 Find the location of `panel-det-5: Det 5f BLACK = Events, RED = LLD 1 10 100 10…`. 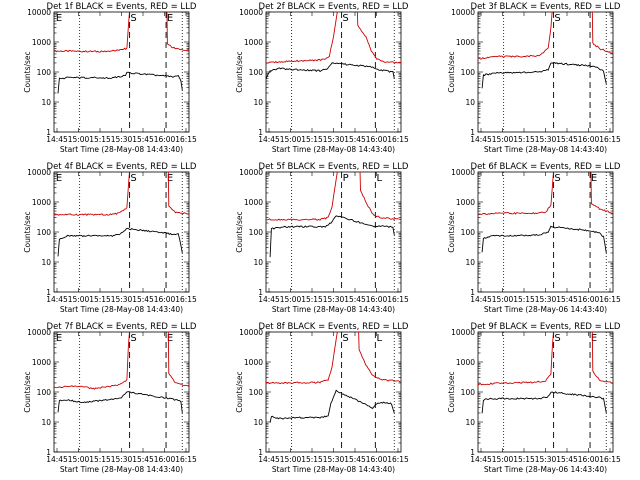

panel-det-5: Det 5f BLACK = Events, RED = LLD 1 10 100 10… is located at coordinates (322, 238).